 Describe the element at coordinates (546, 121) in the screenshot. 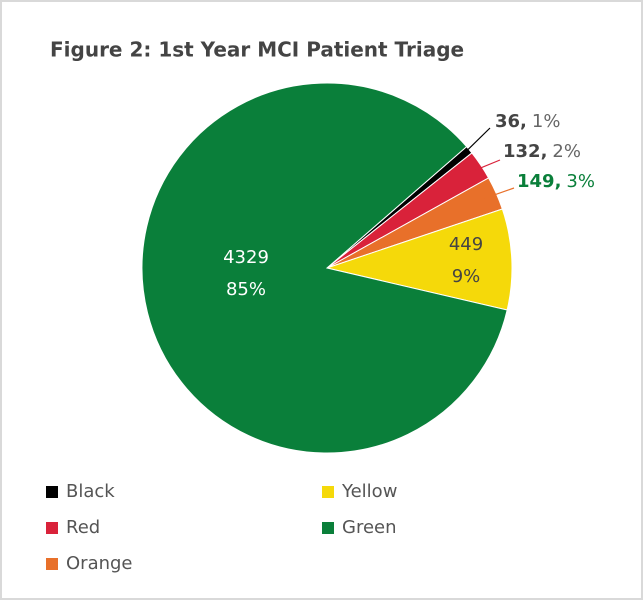

I see `percent-label: 1%` at that location.